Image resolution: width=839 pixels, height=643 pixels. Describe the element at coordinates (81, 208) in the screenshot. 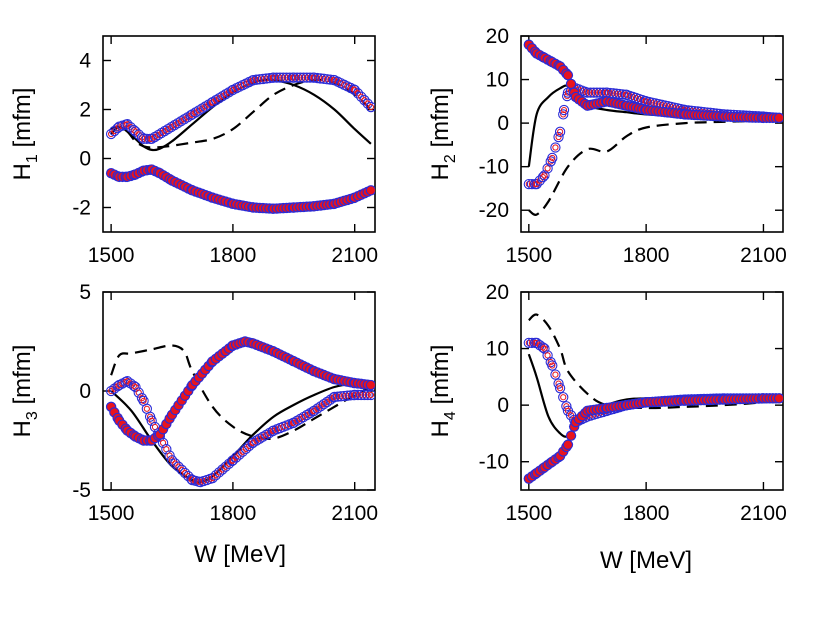

I see `y-tick-label: -2` at that location.